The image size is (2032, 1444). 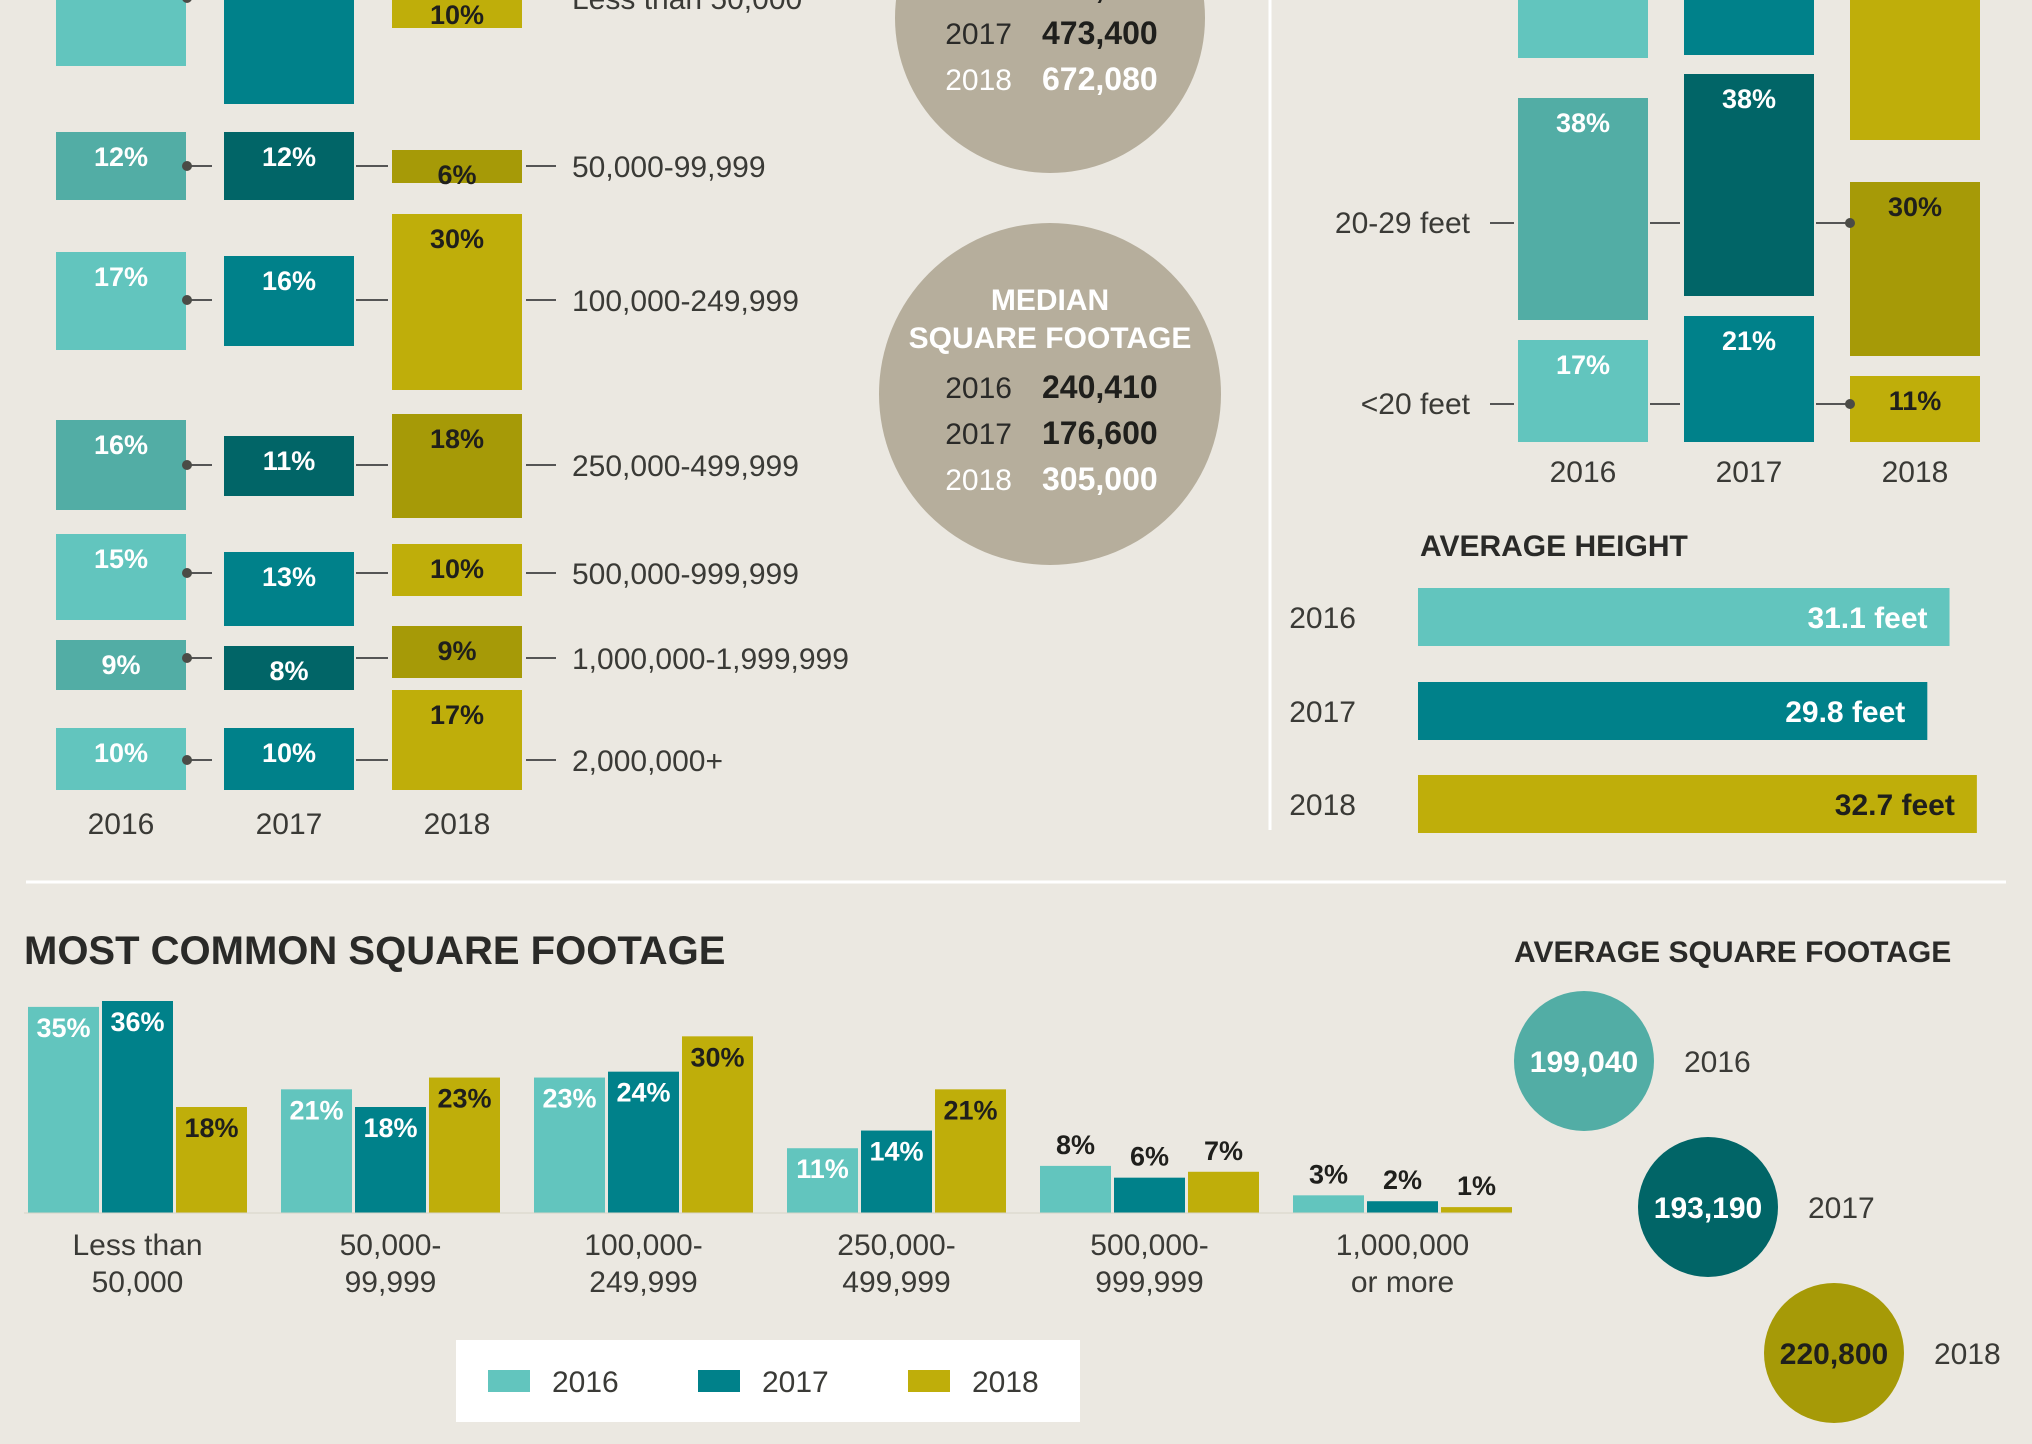 What do you see at coordinates (1005, 1382) in the screenshot?
I see `legend-label: 2018` at bounding box center [1005, 1382].